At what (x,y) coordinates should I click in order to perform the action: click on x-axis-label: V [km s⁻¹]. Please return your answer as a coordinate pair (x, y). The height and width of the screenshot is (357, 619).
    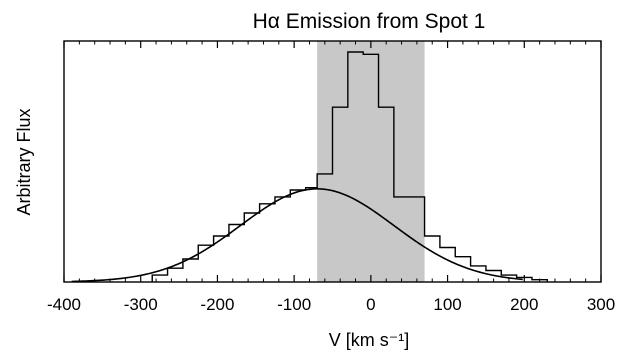
    Looking at the image, I should click on (369, 340).